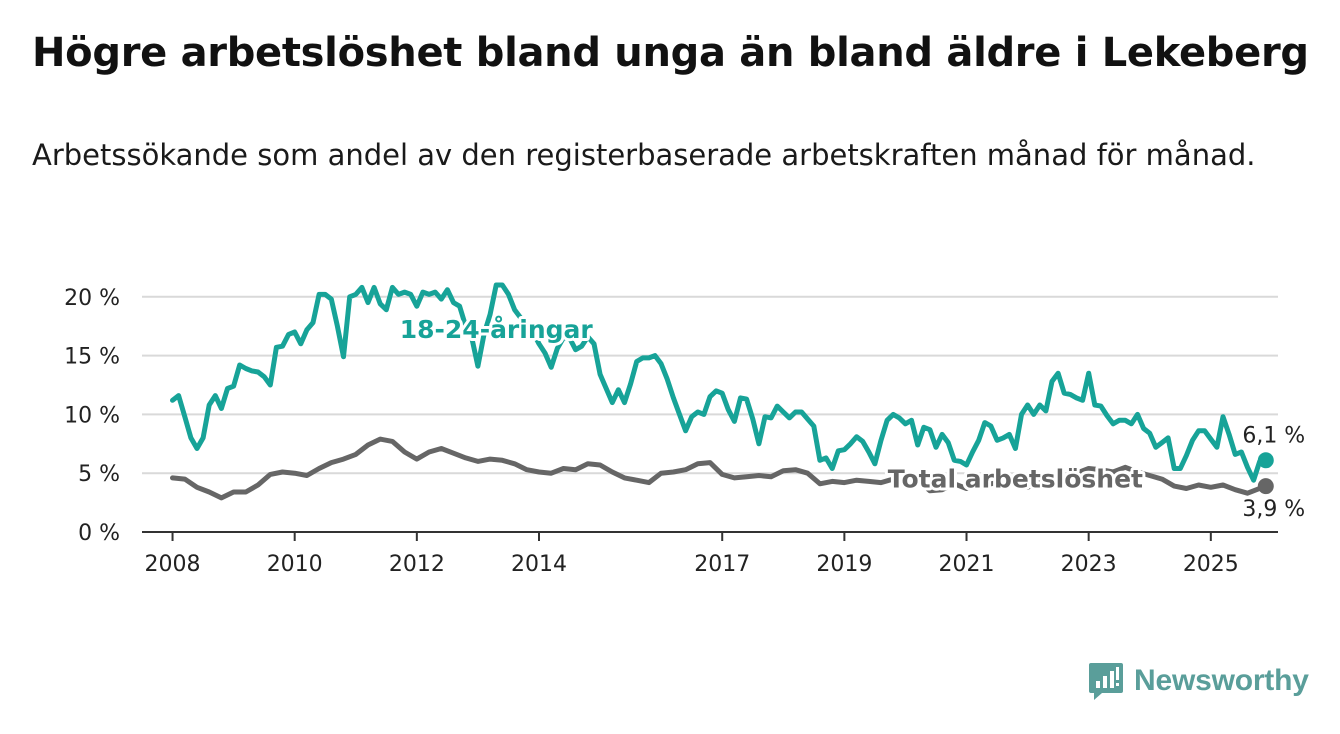  Describe the element at coordinates (722, 564) in the screenshot. I see `x-tick-label: 2017` at that location.